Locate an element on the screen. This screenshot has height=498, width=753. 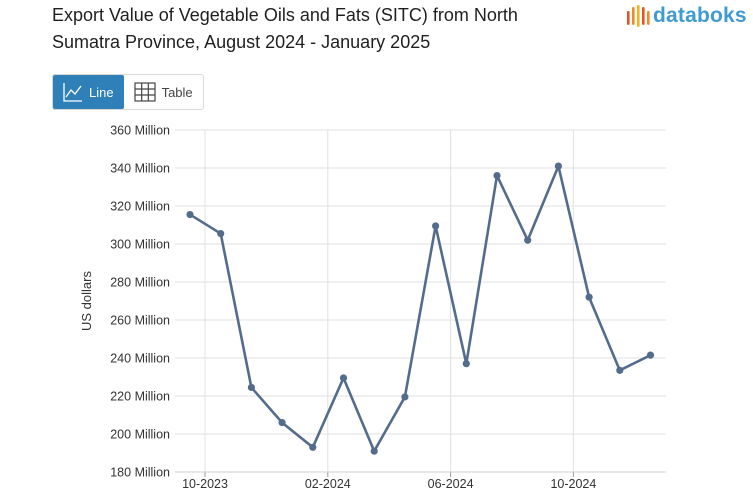
line-chart-icon is located at coordinates (72, 92).